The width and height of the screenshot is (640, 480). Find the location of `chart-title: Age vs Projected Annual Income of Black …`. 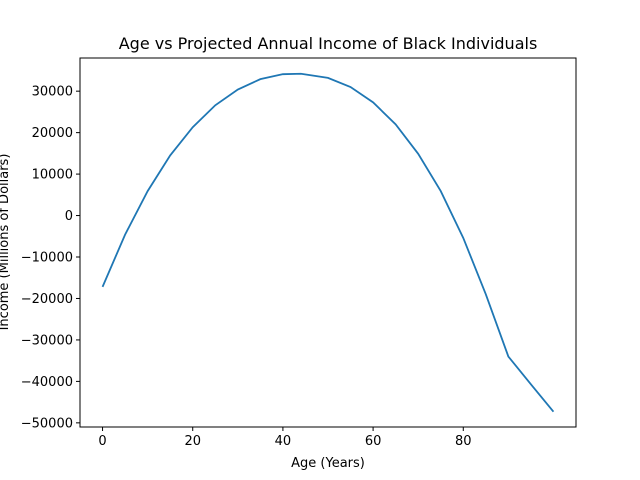

chart-title: Age vs Projected Annual Income of Black … is located at coordinates (328, 43).